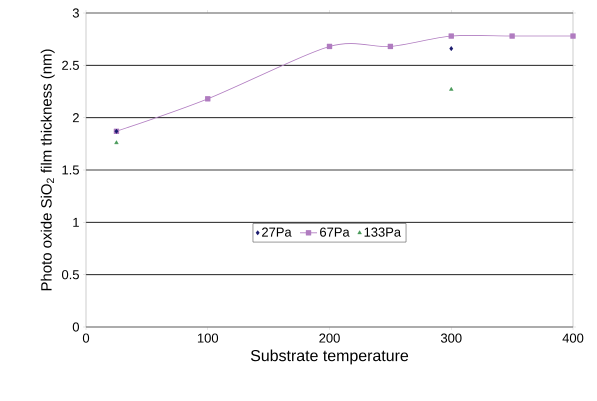 The width and height of the screenshot is (597, 401). Describe the element at coordinates (451, 338) in the screenshot. I see `x-tick-label: 300` at that location.